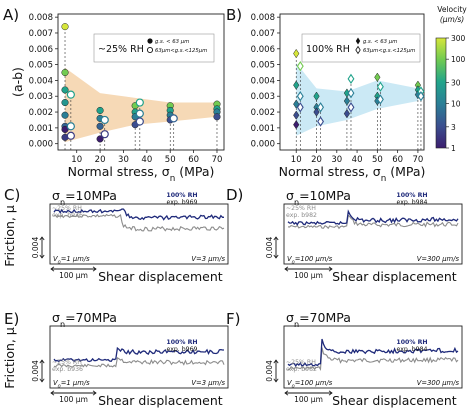  What do you see at coordinates (263, 129) in the screenshot?
I see `y-tick-label: 0.001` at bounding box center [263, 129].